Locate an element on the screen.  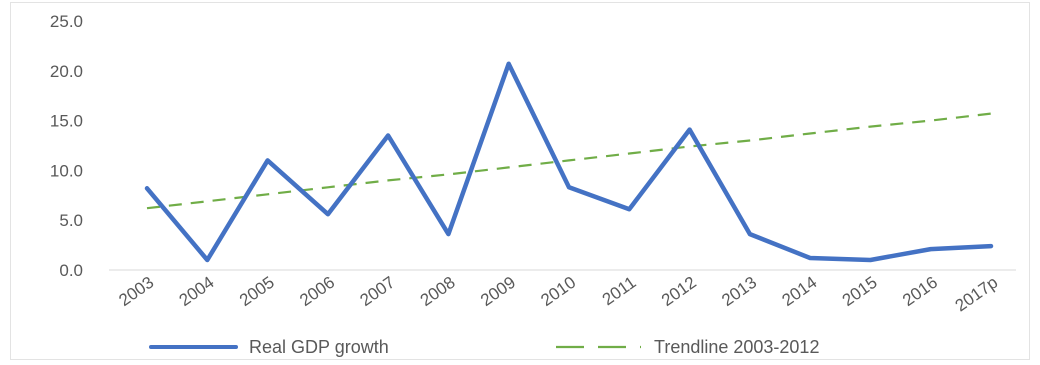
legend-label: Trendline 2003-2012 is located at coordinates (736, 347).